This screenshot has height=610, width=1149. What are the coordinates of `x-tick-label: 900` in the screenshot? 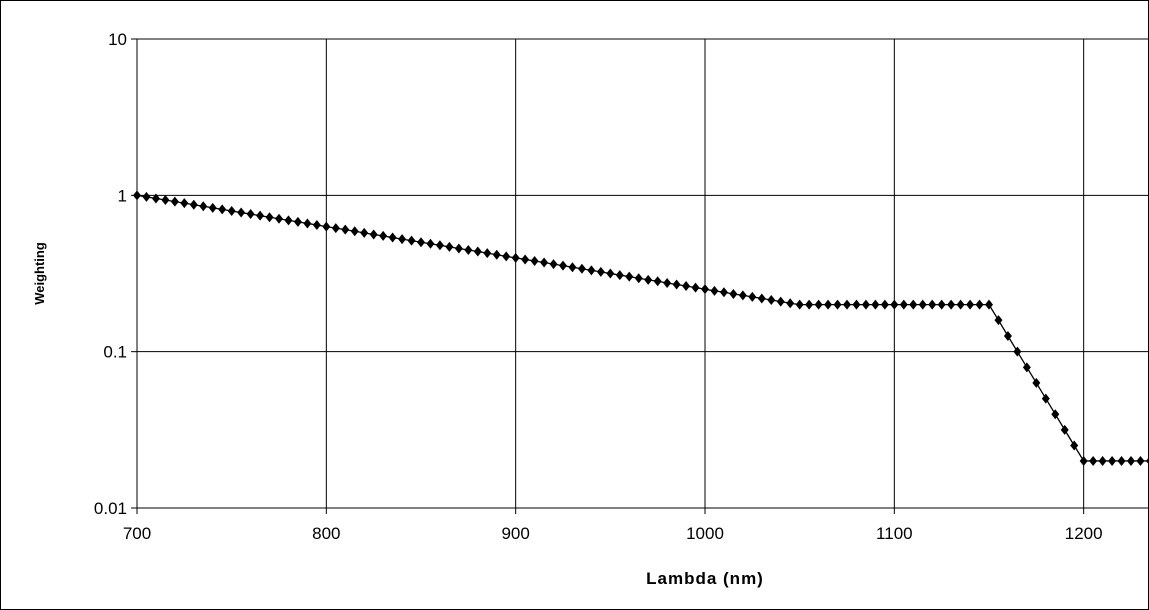 It's located at (515, 533).